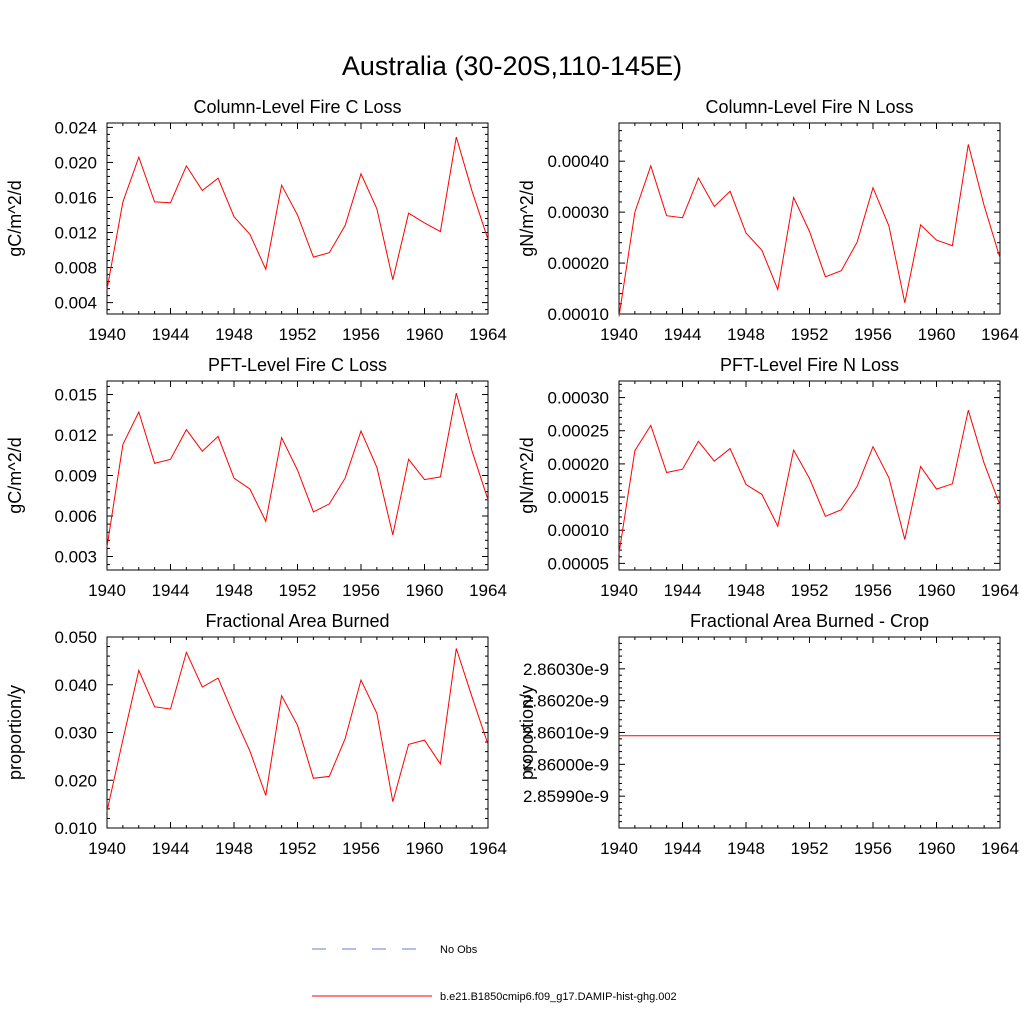 This screenshot has width=1024, height=1024. I want to click on y-tick-label: 2.86010e-9, so click(566, 733).